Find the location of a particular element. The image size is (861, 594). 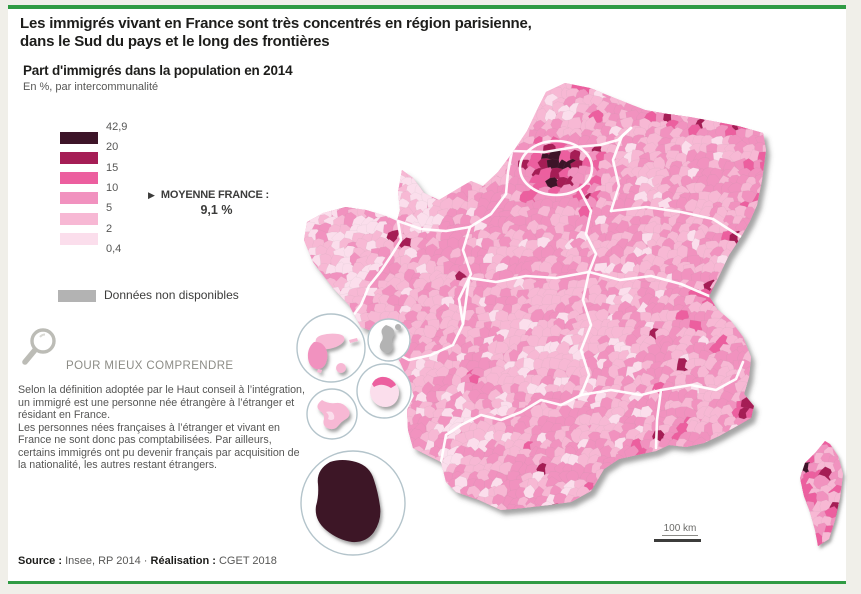

triangle-marker-icon: ▶ is located at coordinates (151, 195).